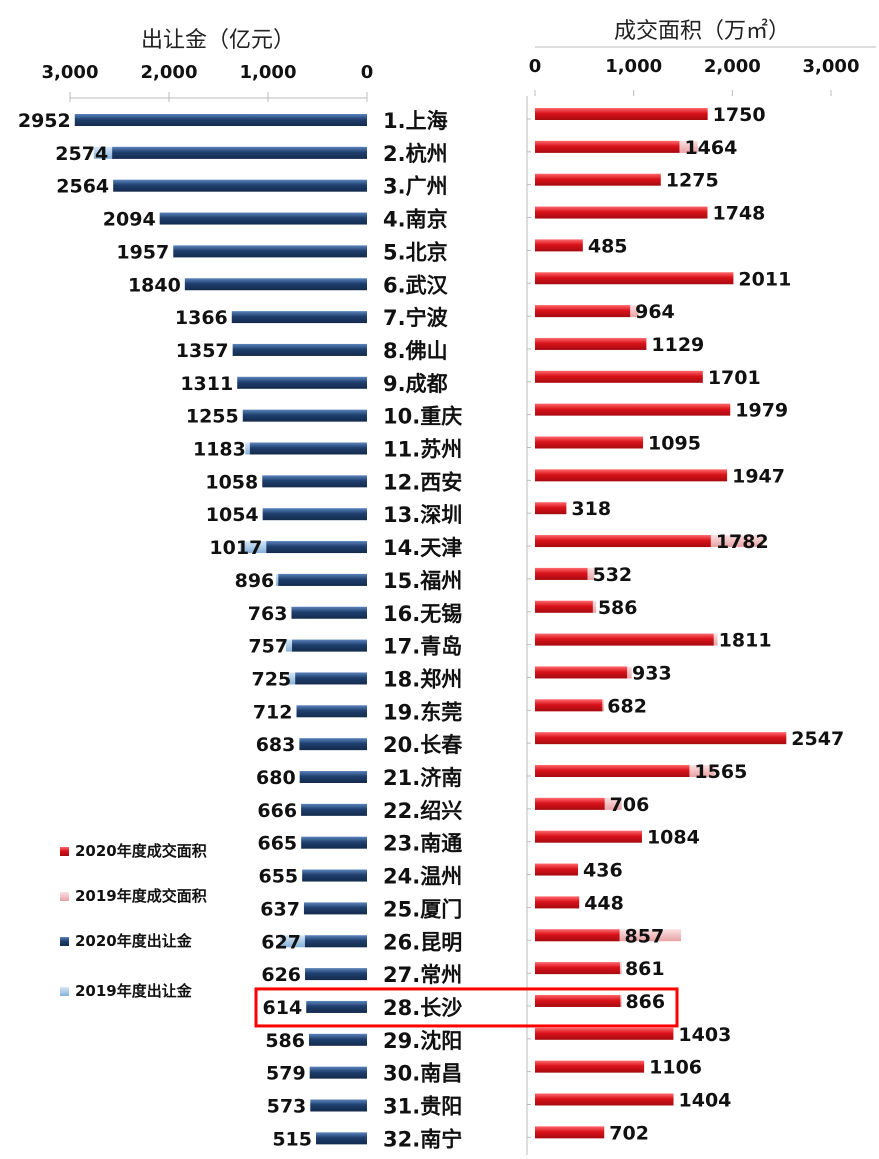  I want to click on left-tick-label: 3,000, so click(70, 72).